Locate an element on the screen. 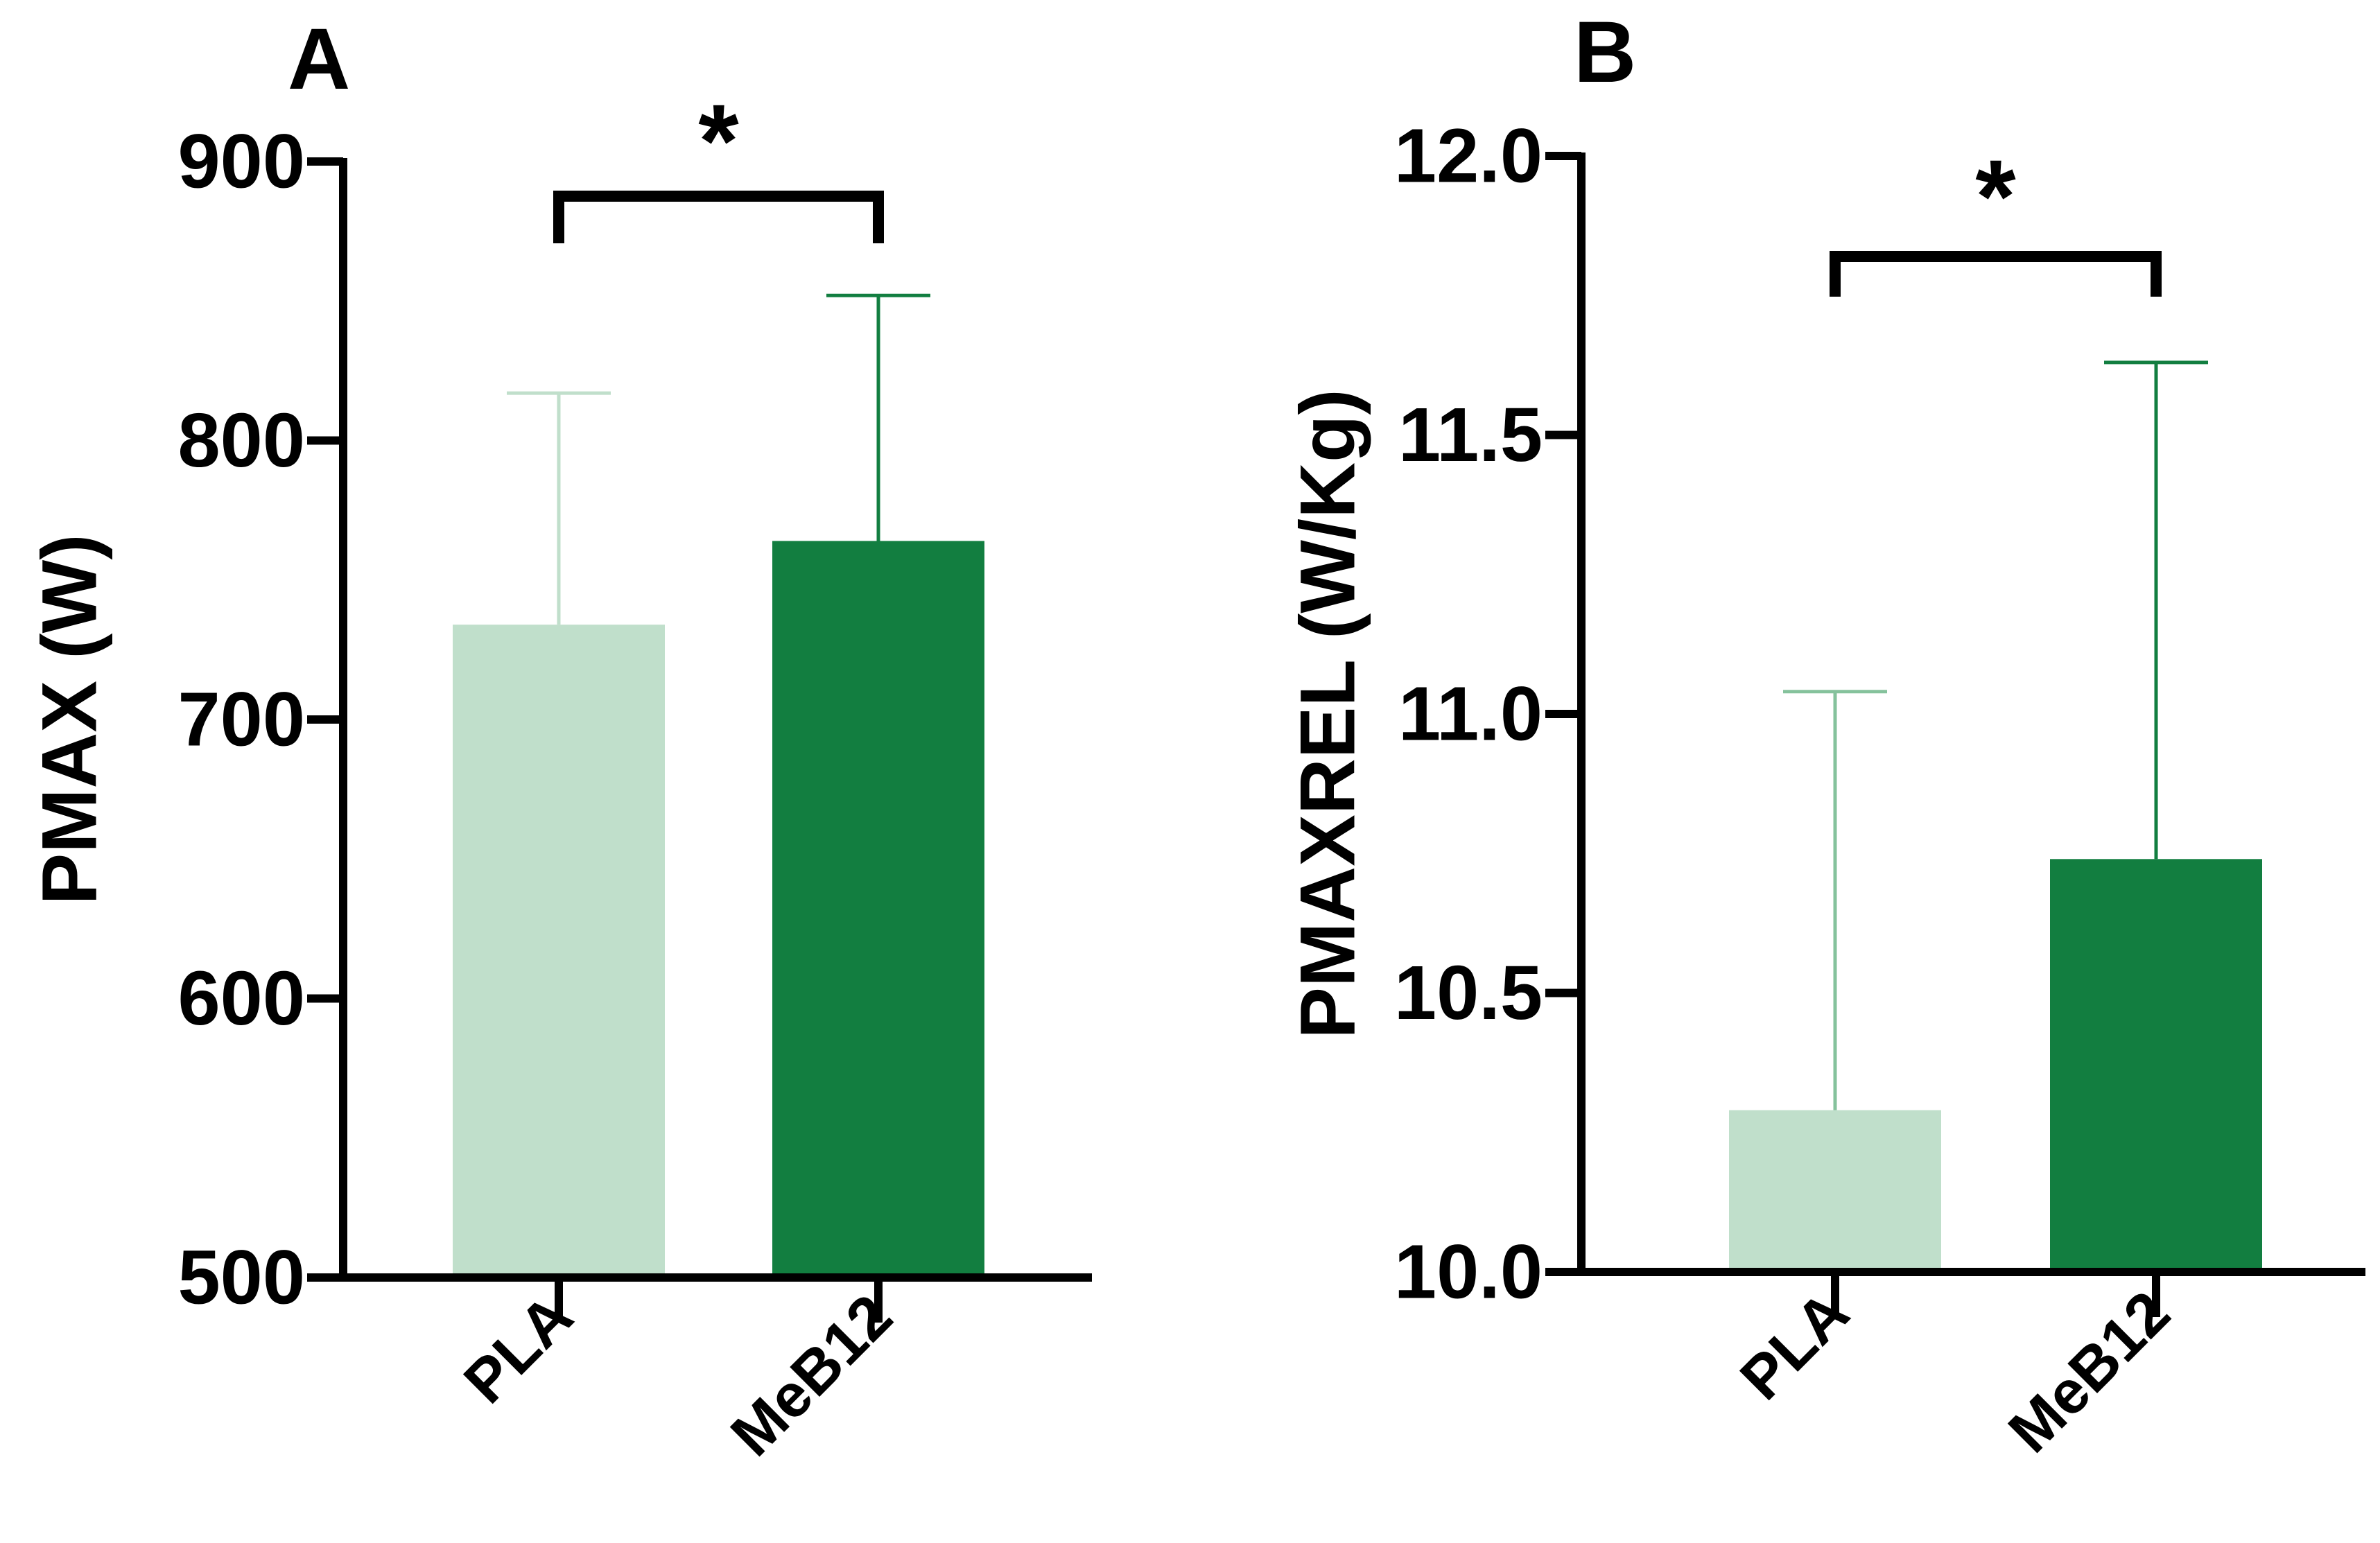 This screenshot has width=2380, height=1543. y-tick-label: 10.5 is located at coordinates (1468, 993).